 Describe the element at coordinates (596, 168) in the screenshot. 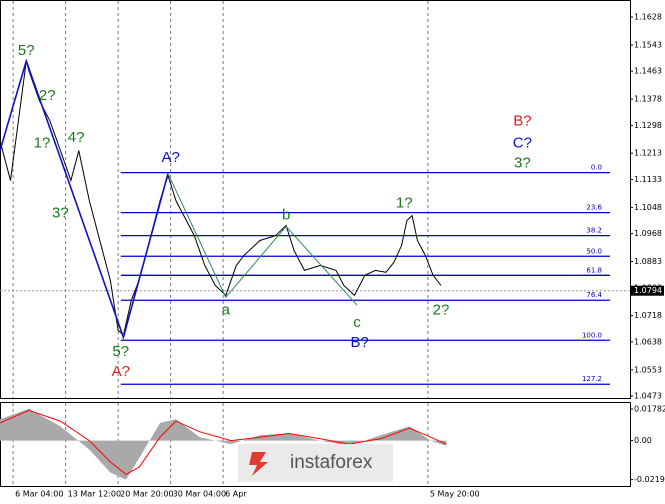

I see `fib-label: 0.0` at that location.